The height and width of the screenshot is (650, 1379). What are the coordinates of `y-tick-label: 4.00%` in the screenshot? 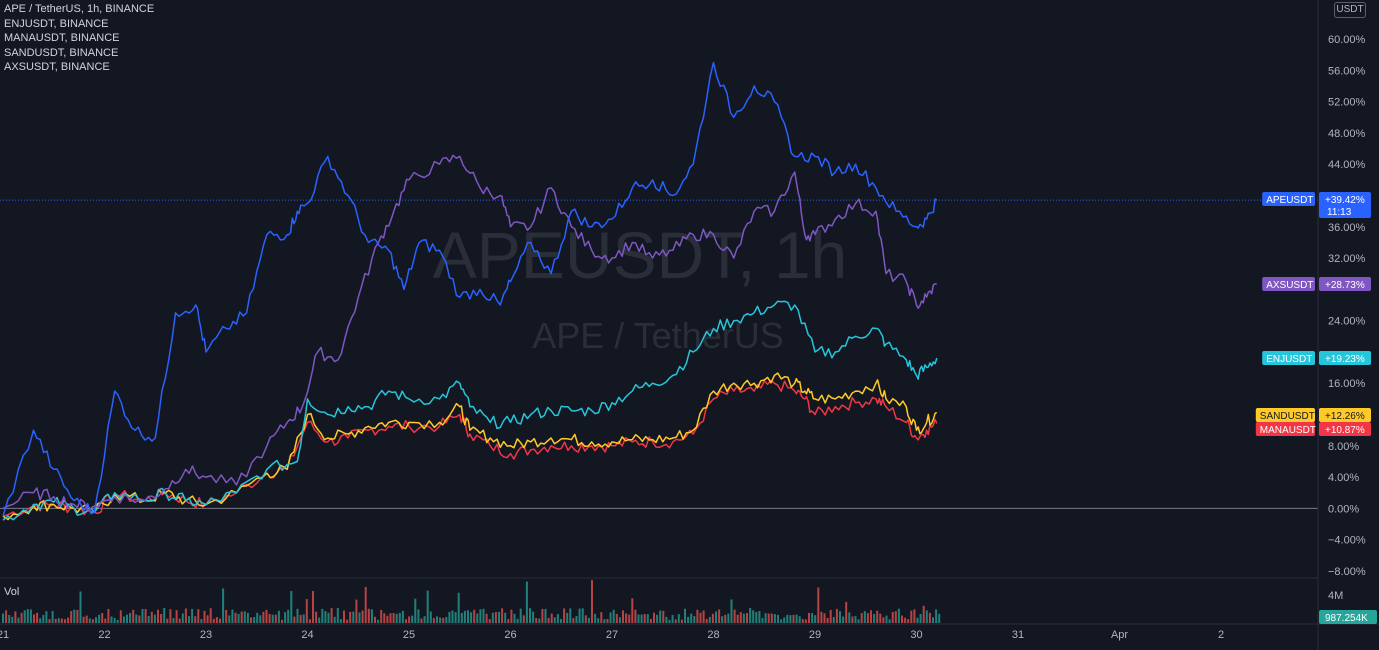 It's located at (1343, 478).